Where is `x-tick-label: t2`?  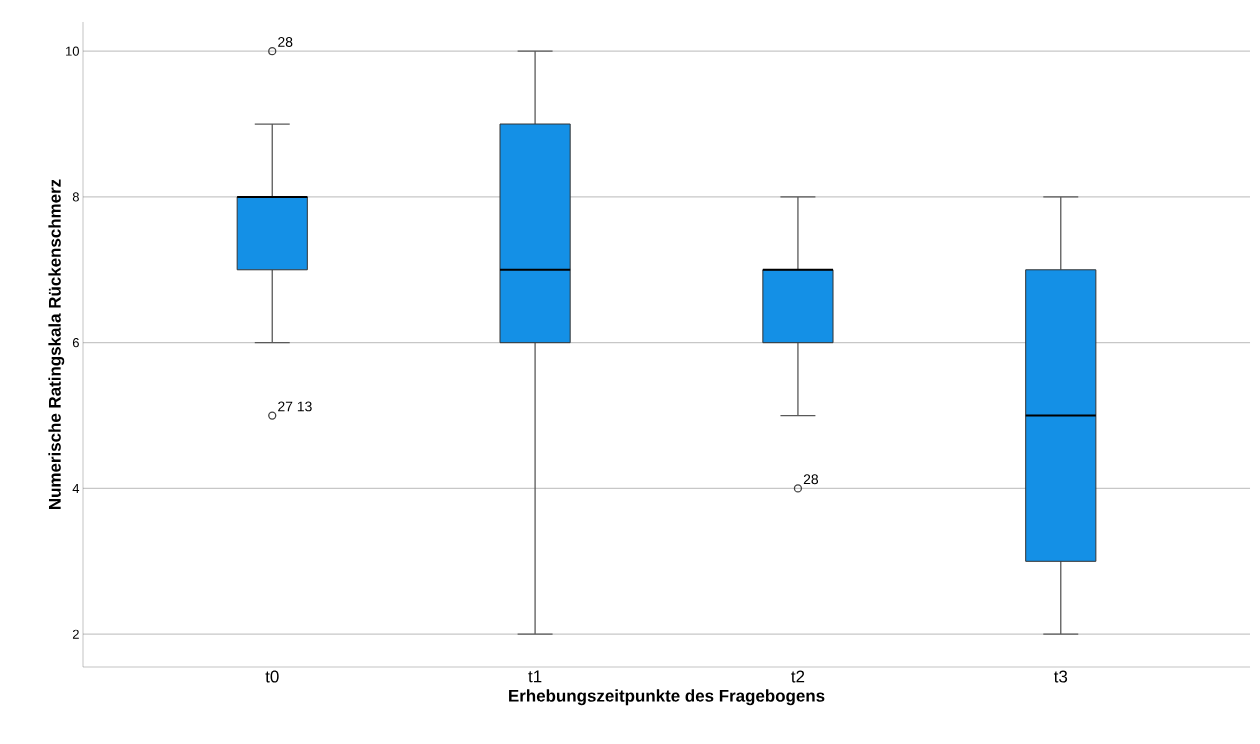
x-tick-label: t2 is located at coordinates (798, 676).